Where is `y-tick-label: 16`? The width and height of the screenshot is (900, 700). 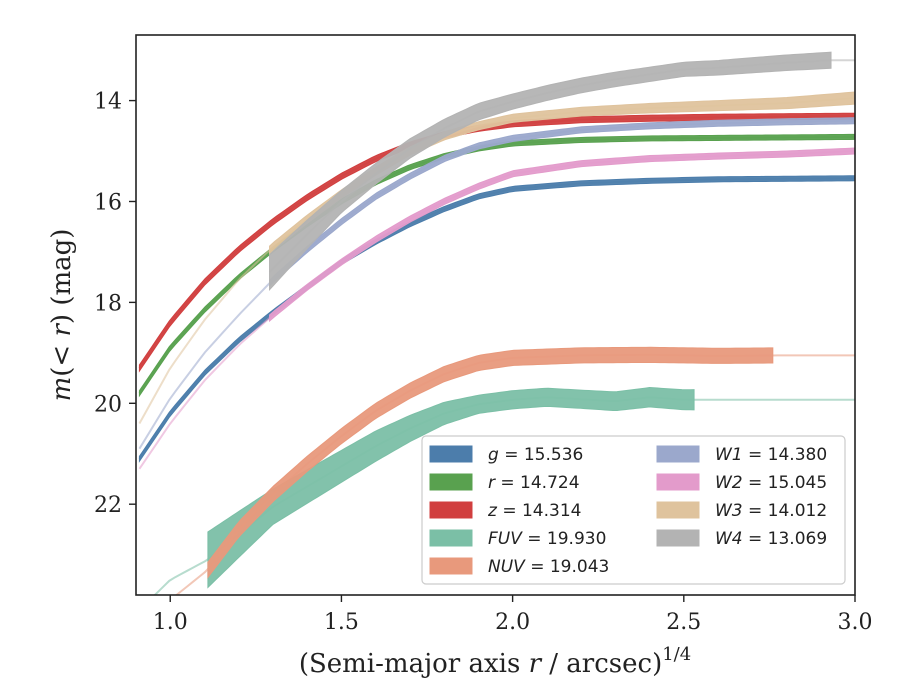
y-tick-label: 16 is located at coordinates (108, 202).